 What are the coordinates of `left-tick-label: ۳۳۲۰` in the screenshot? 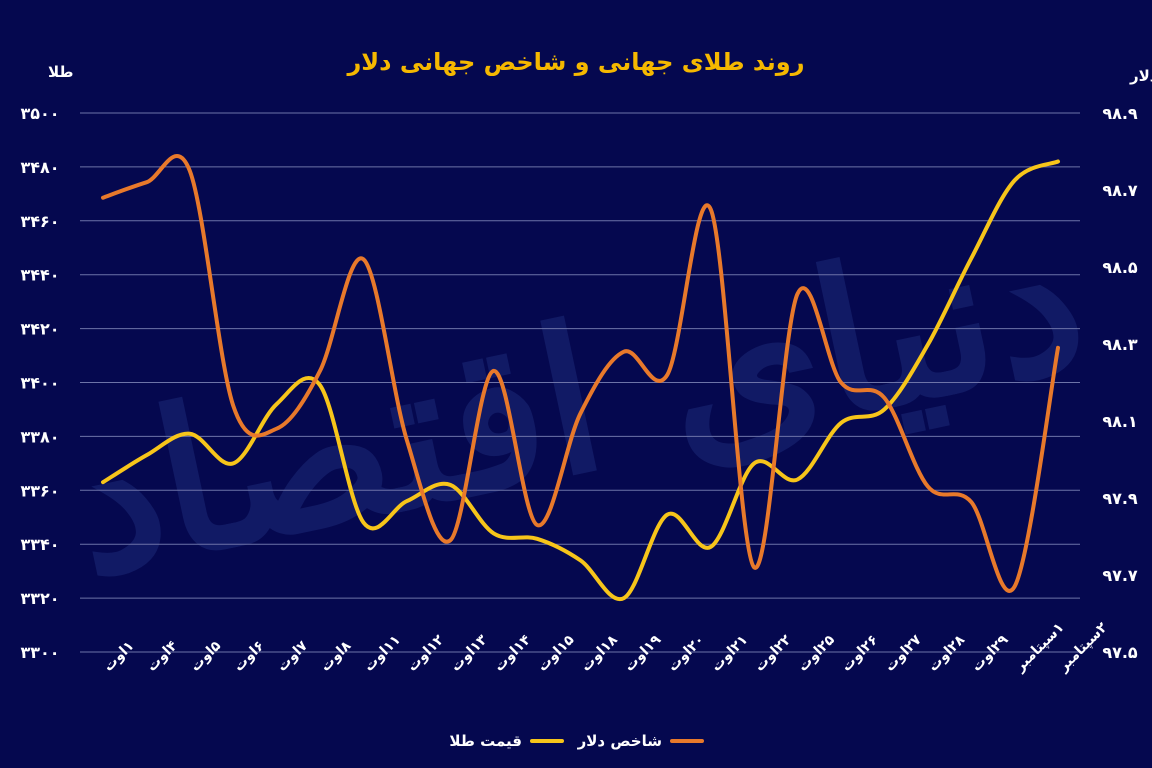 It's located at (39, 598).